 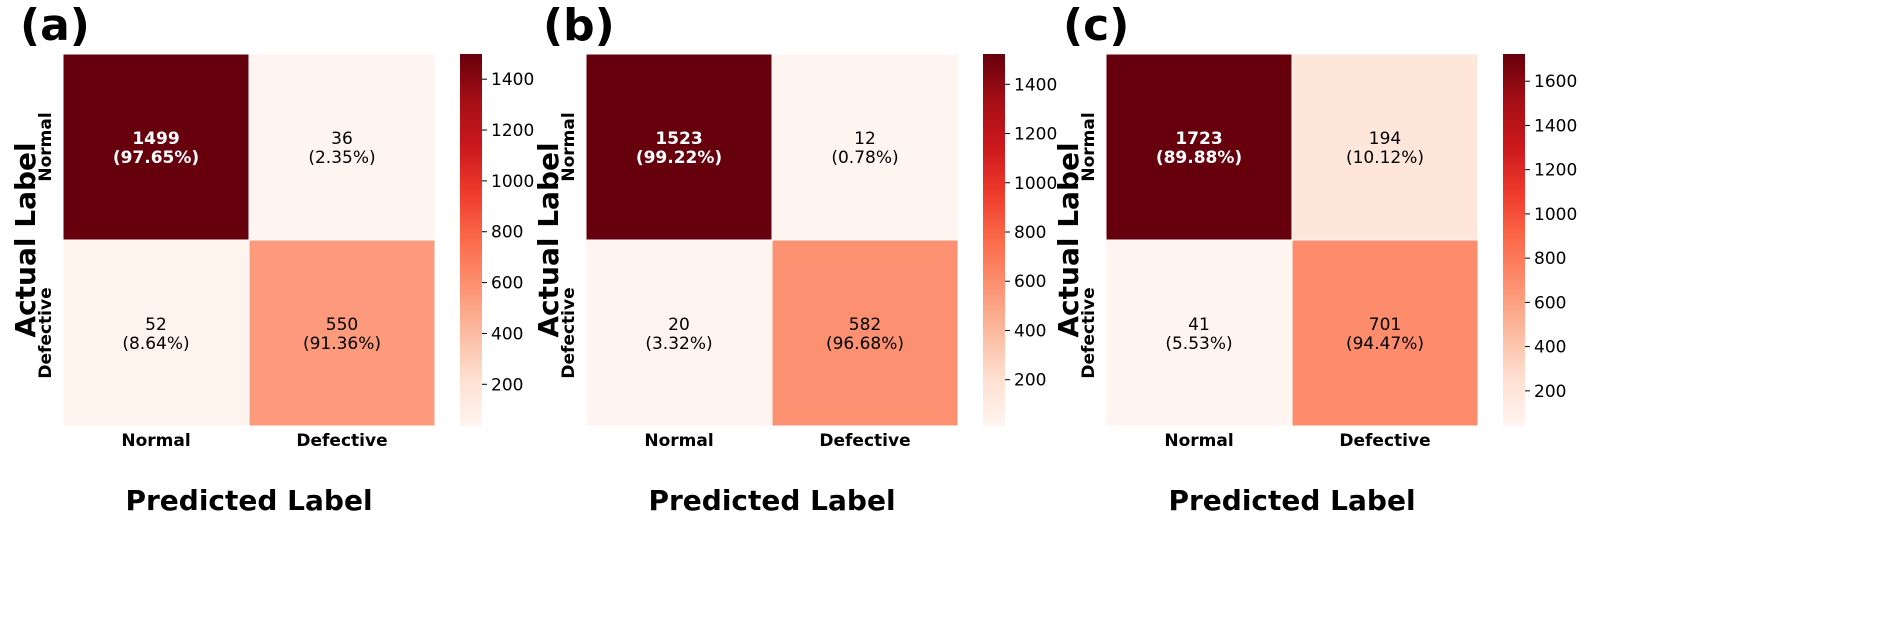 I want to click on cell-percentage: (10.12%), so click(x=1385, y=158).